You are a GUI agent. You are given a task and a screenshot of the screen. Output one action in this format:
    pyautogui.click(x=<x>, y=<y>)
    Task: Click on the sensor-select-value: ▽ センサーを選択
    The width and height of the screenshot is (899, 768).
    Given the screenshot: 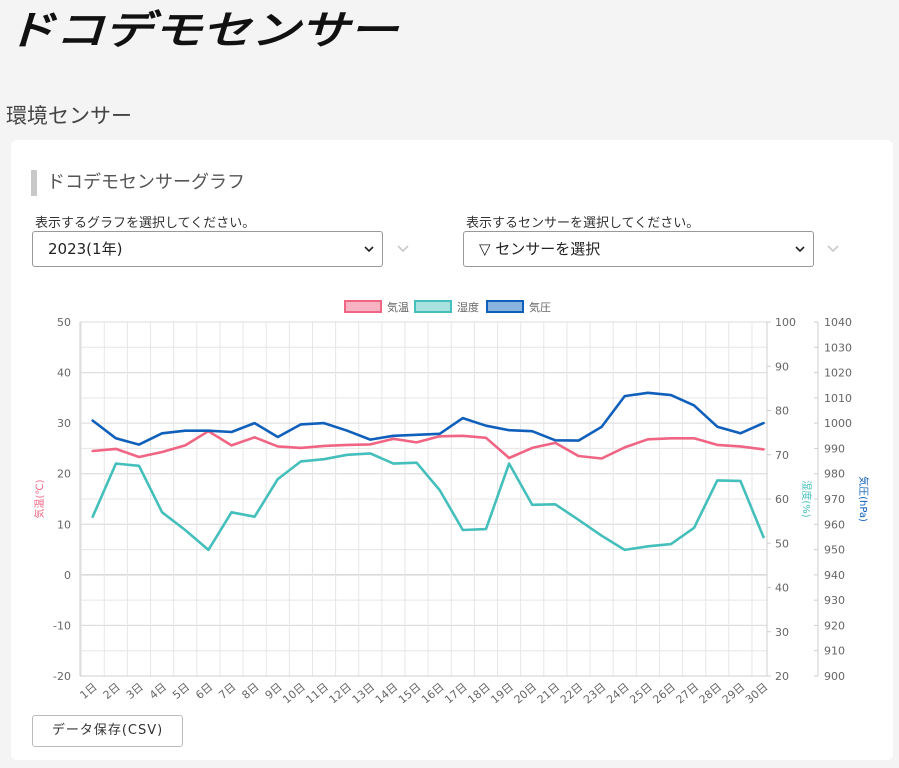 What is the action you would take?
    pyautogui.click(x=540, y=249)
    